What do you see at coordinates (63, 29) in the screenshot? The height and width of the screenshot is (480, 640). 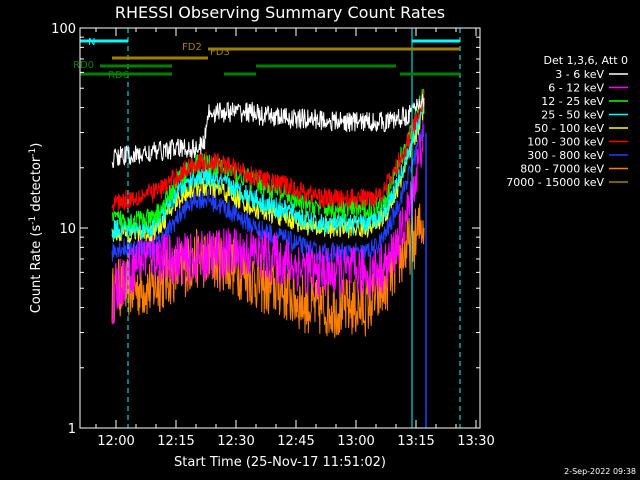 I see `y-tick-label: 100` at bounding box center [63, 29].